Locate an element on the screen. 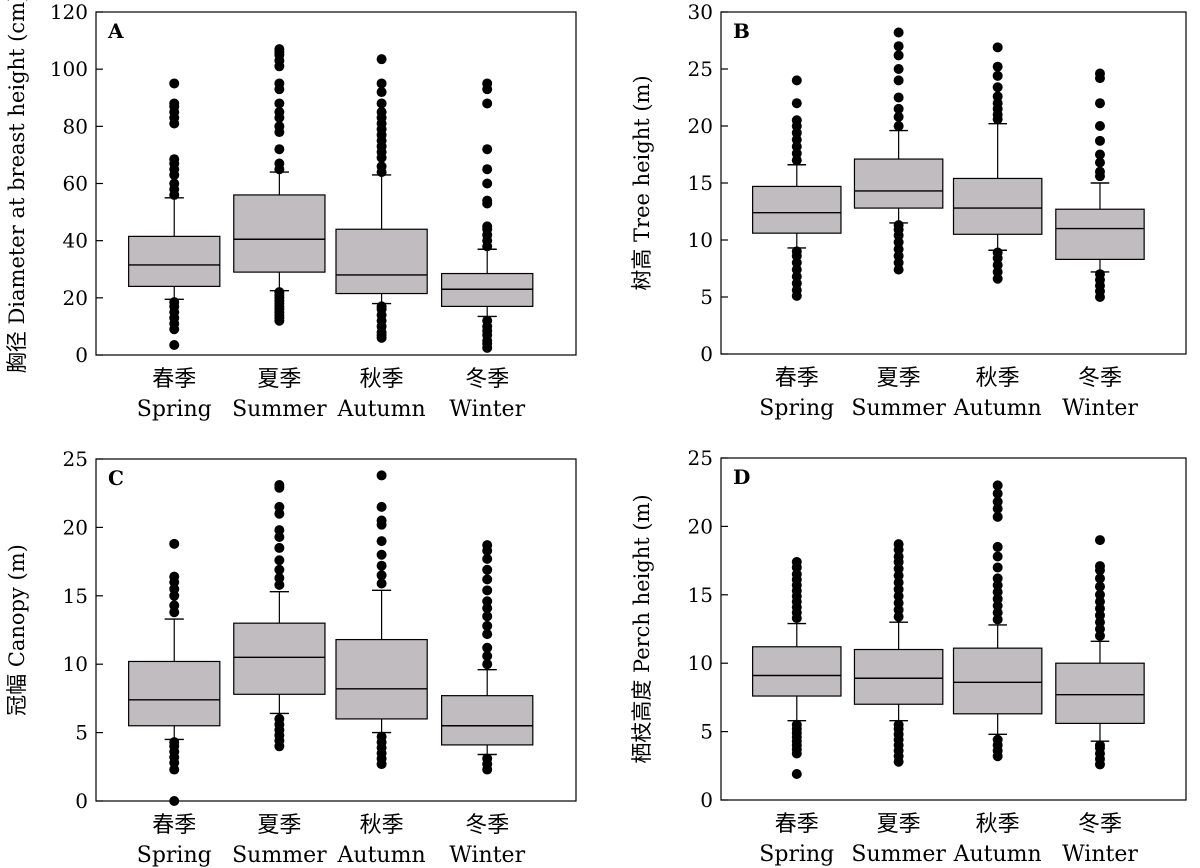 This screenshot has width=1200, height=868. x-category-label-en: Winter is located at coordinates (487, 855).